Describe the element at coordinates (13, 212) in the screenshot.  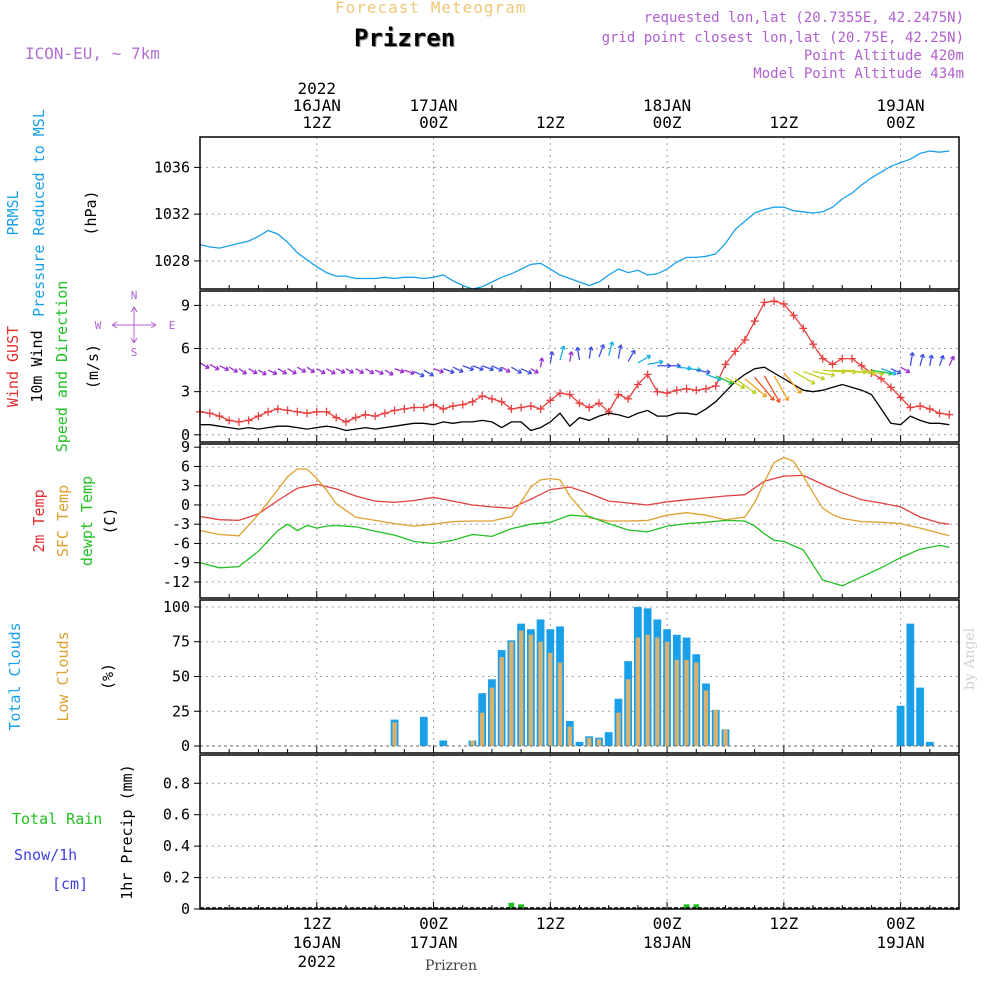
I see `panel-ylabel: PRMSL` at that location.